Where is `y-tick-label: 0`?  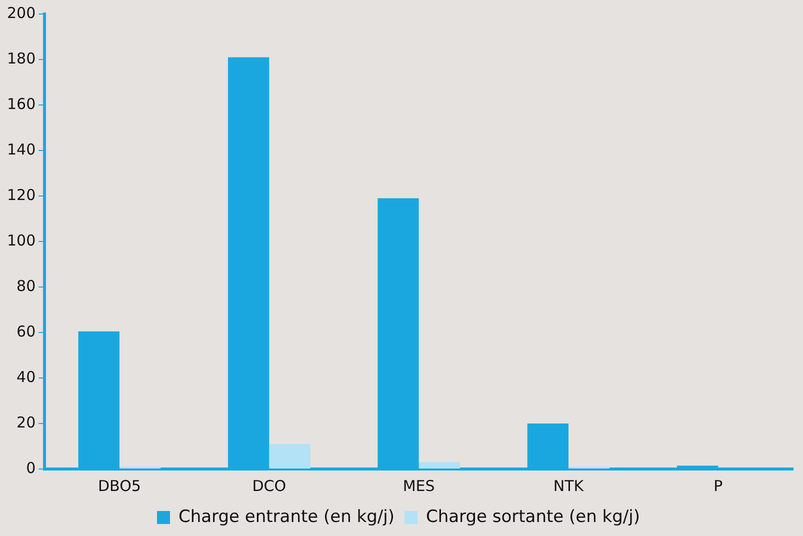 y-tick-label: 0 is located at coordinates (31, 467).